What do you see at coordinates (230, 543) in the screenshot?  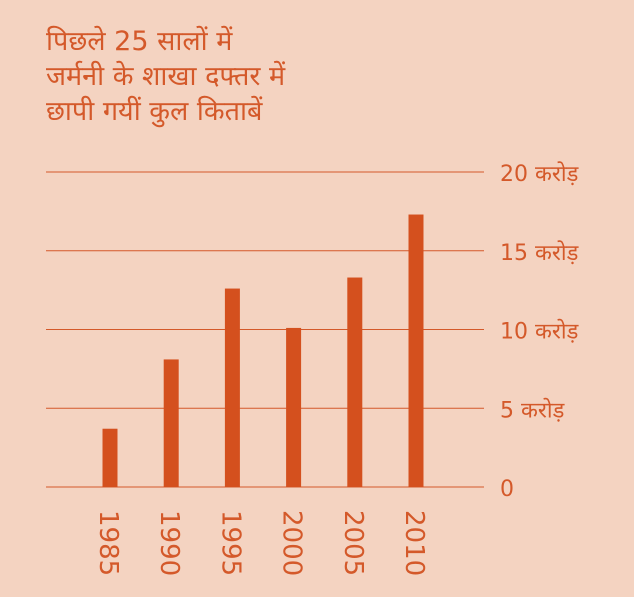 I see `x-tick-label: 1995` at bounding box center [230, 543].